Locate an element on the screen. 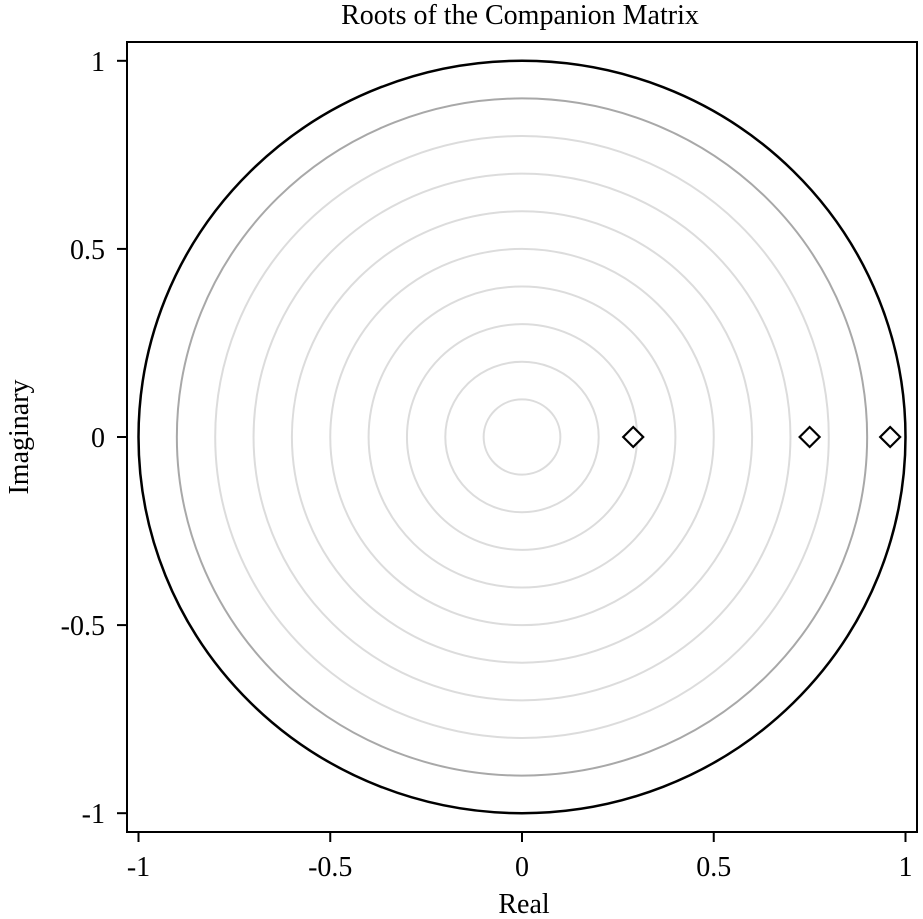 This screenshot has height=919, width=923. x-tick-label: 0.5 is located at coordinates (713, 867).